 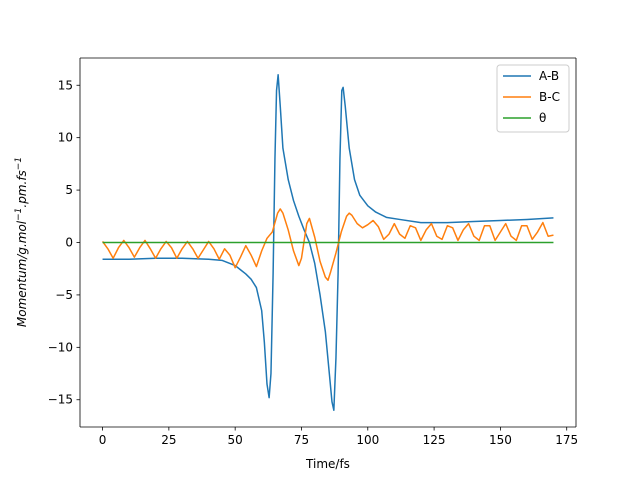 I want to click on y-axis-label-main: Momentum/g.mol, so click(x=22, y=273).